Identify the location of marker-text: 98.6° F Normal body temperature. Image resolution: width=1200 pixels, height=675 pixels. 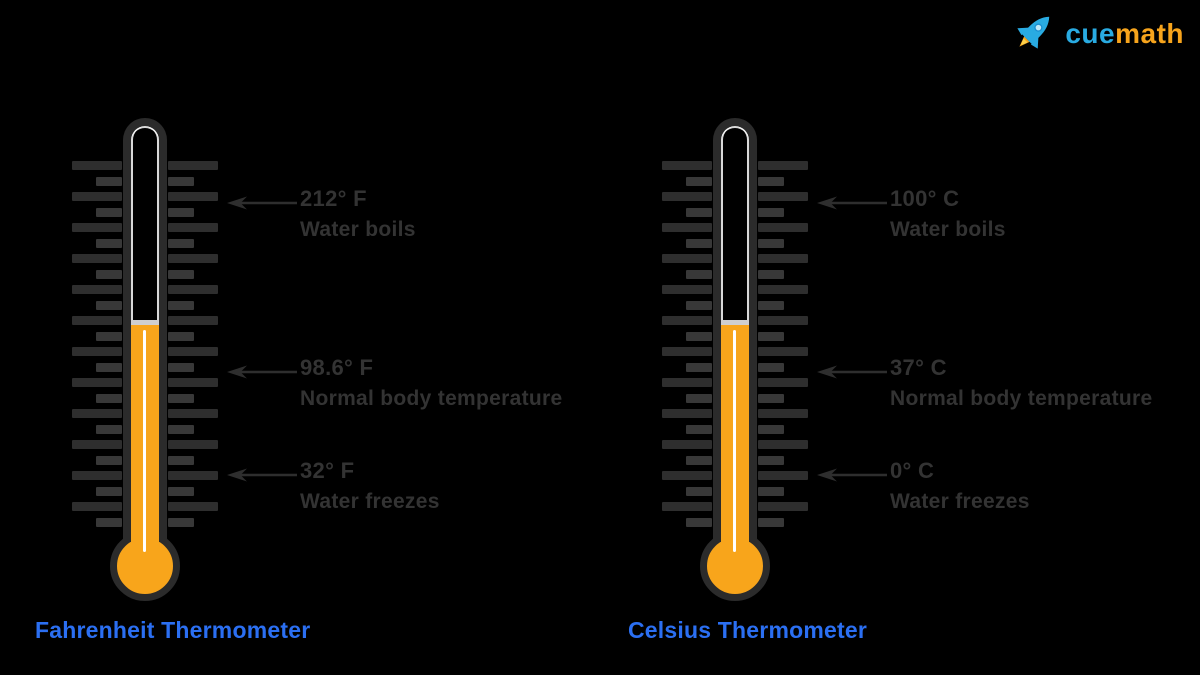
(431, 383).